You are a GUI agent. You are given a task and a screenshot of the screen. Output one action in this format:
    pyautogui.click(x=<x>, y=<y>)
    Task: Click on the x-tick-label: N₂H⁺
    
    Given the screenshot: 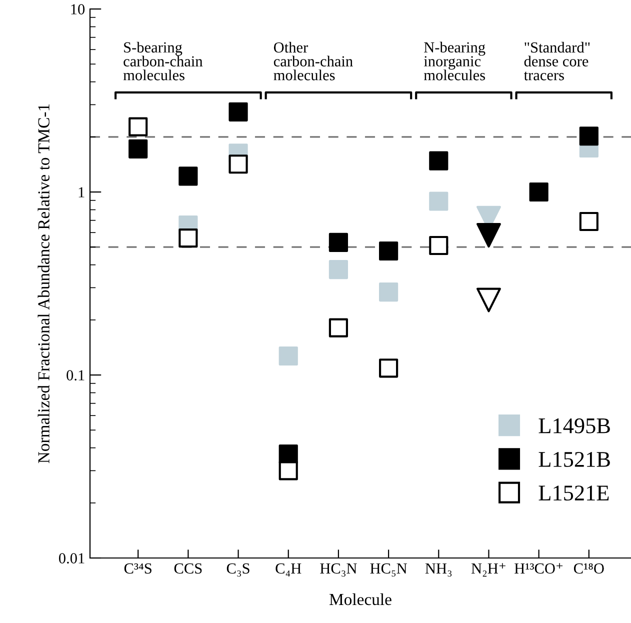 What is the action you would take?
    pyautogui.click(x=488, y=570)
    